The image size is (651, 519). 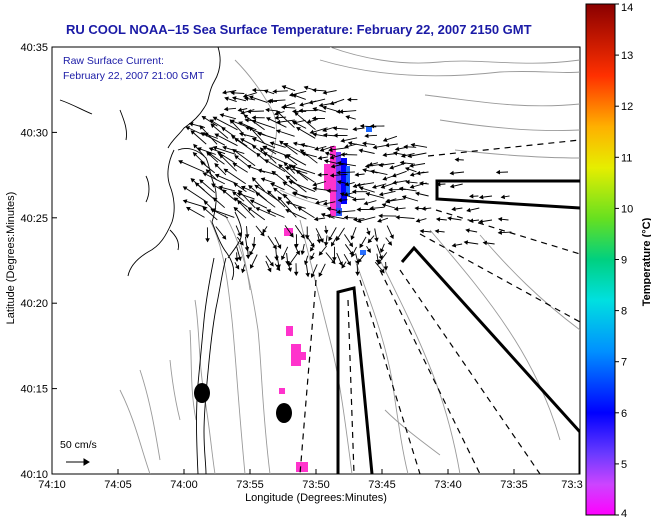 What do you see at coordinates (571, 485) in the screenshot?
I see `x-tick-label: 73:3` at bounding box center [571, 485].